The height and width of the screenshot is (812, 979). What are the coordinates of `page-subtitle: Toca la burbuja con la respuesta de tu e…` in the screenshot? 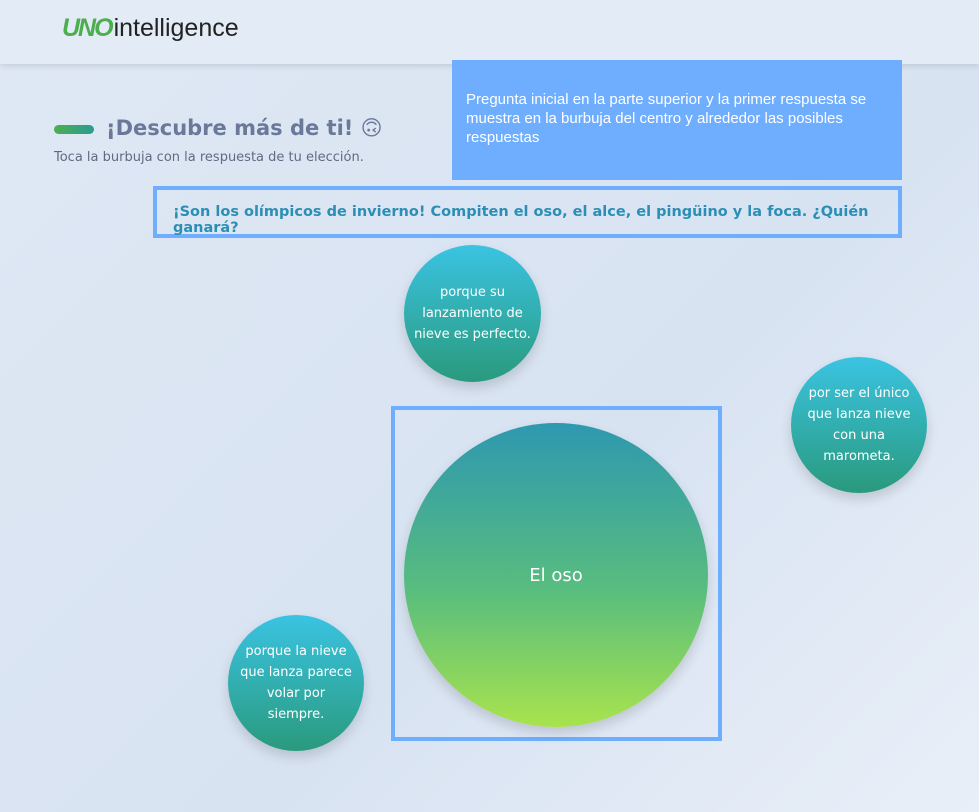 It's located at (209, 157).